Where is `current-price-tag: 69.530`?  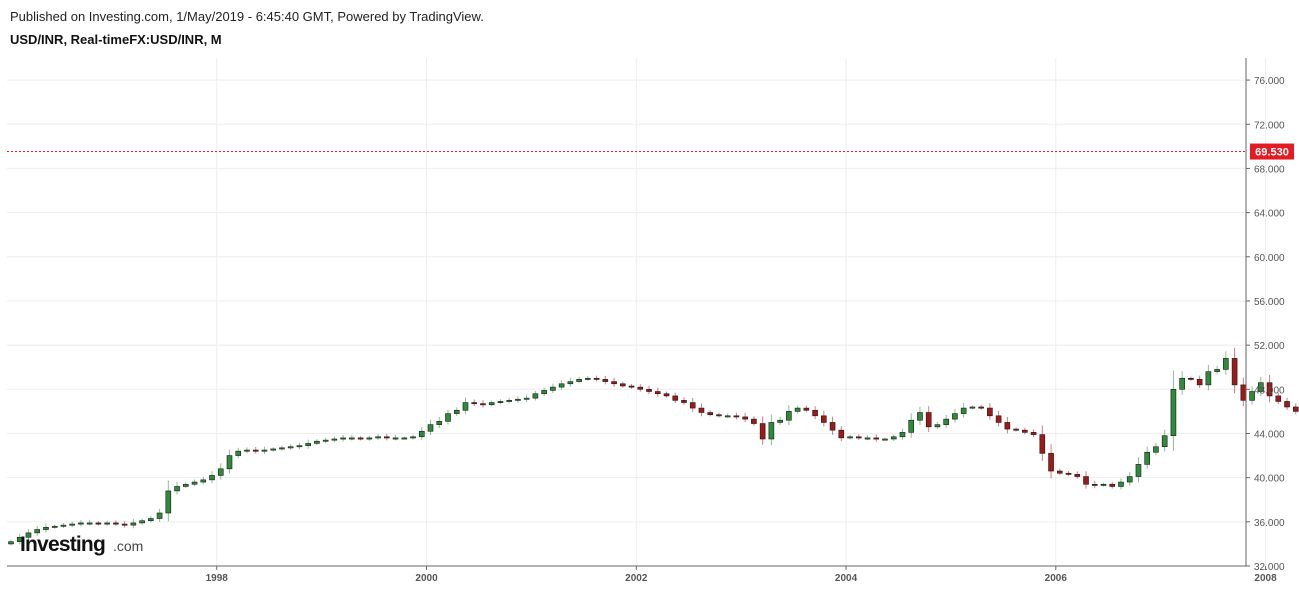
current-price-tag: 69.530 is located at coordinates (1272, 151).